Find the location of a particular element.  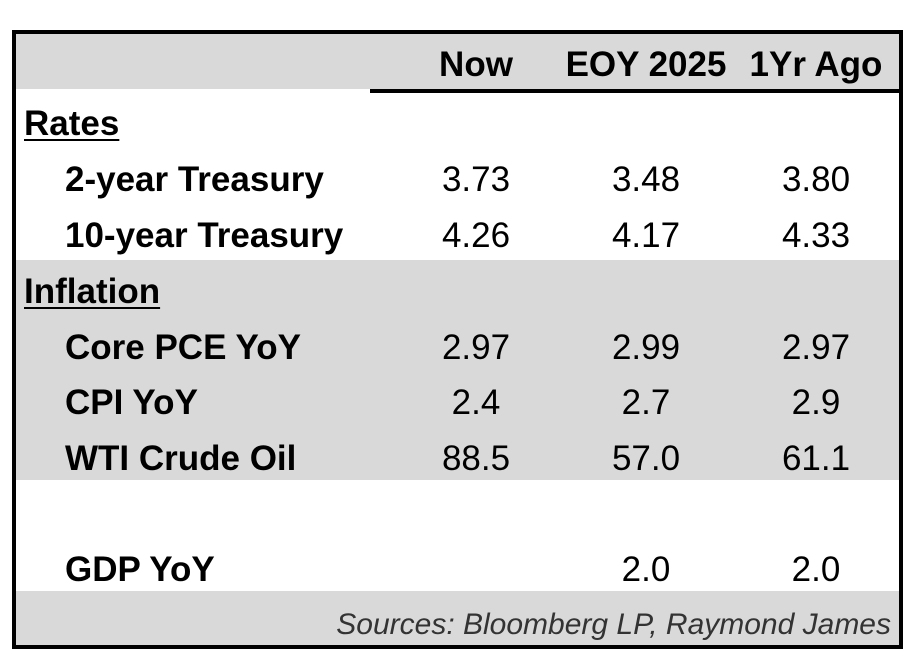

header-band is located at coordinates (457, 61).